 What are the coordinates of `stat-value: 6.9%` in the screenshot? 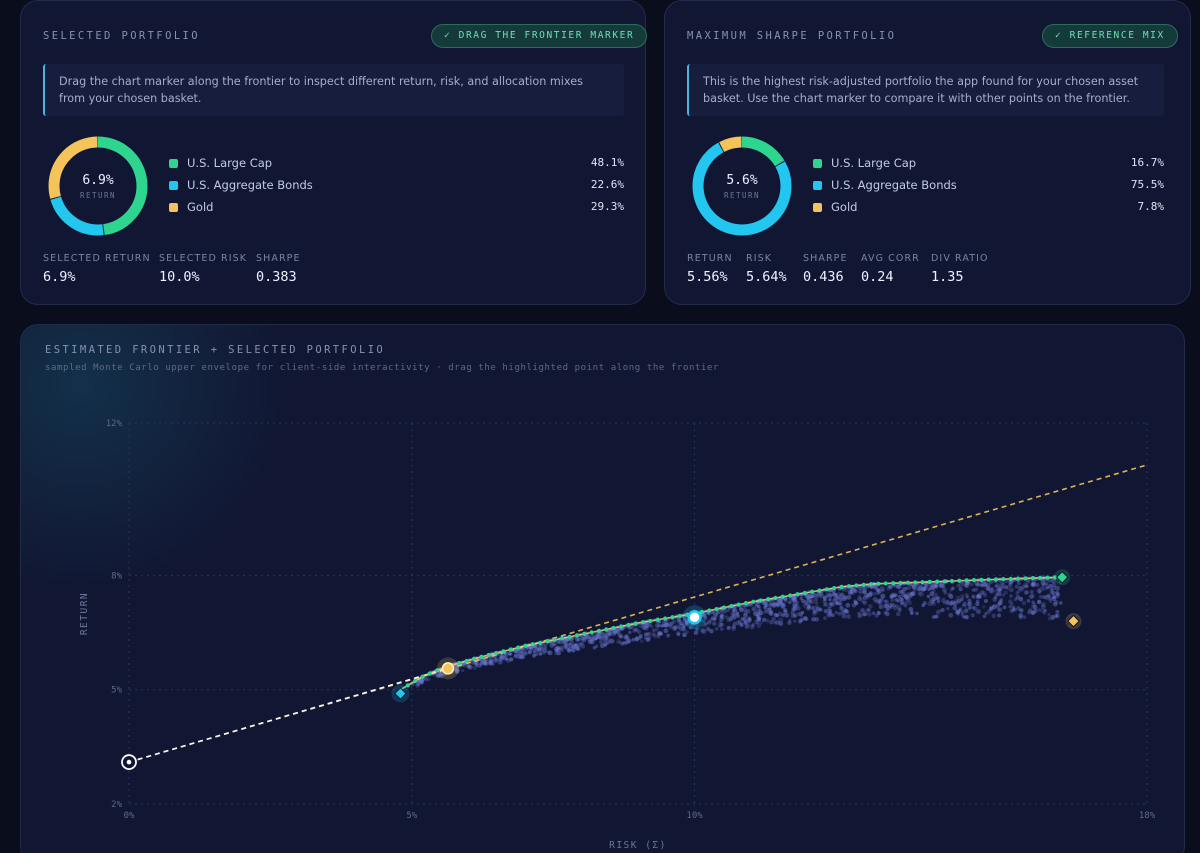 It's located at (59, 277).